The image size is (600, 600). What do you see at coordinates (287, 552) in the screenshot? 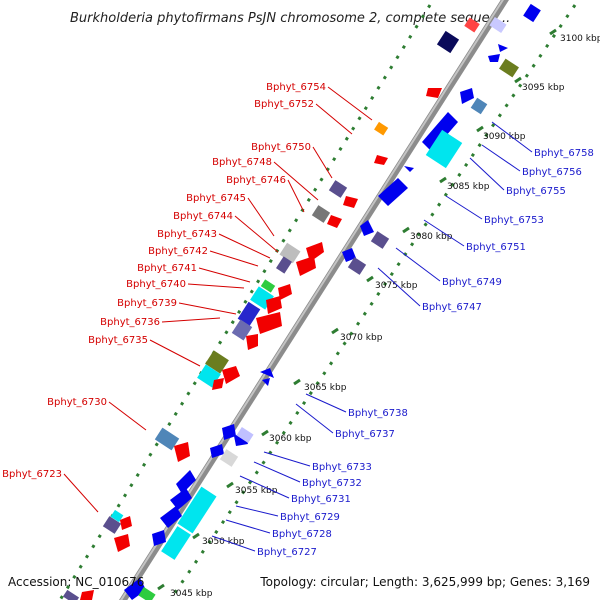
I see `gene-label-reverse: Bphyt_6727` at bounding box center [287, 552].